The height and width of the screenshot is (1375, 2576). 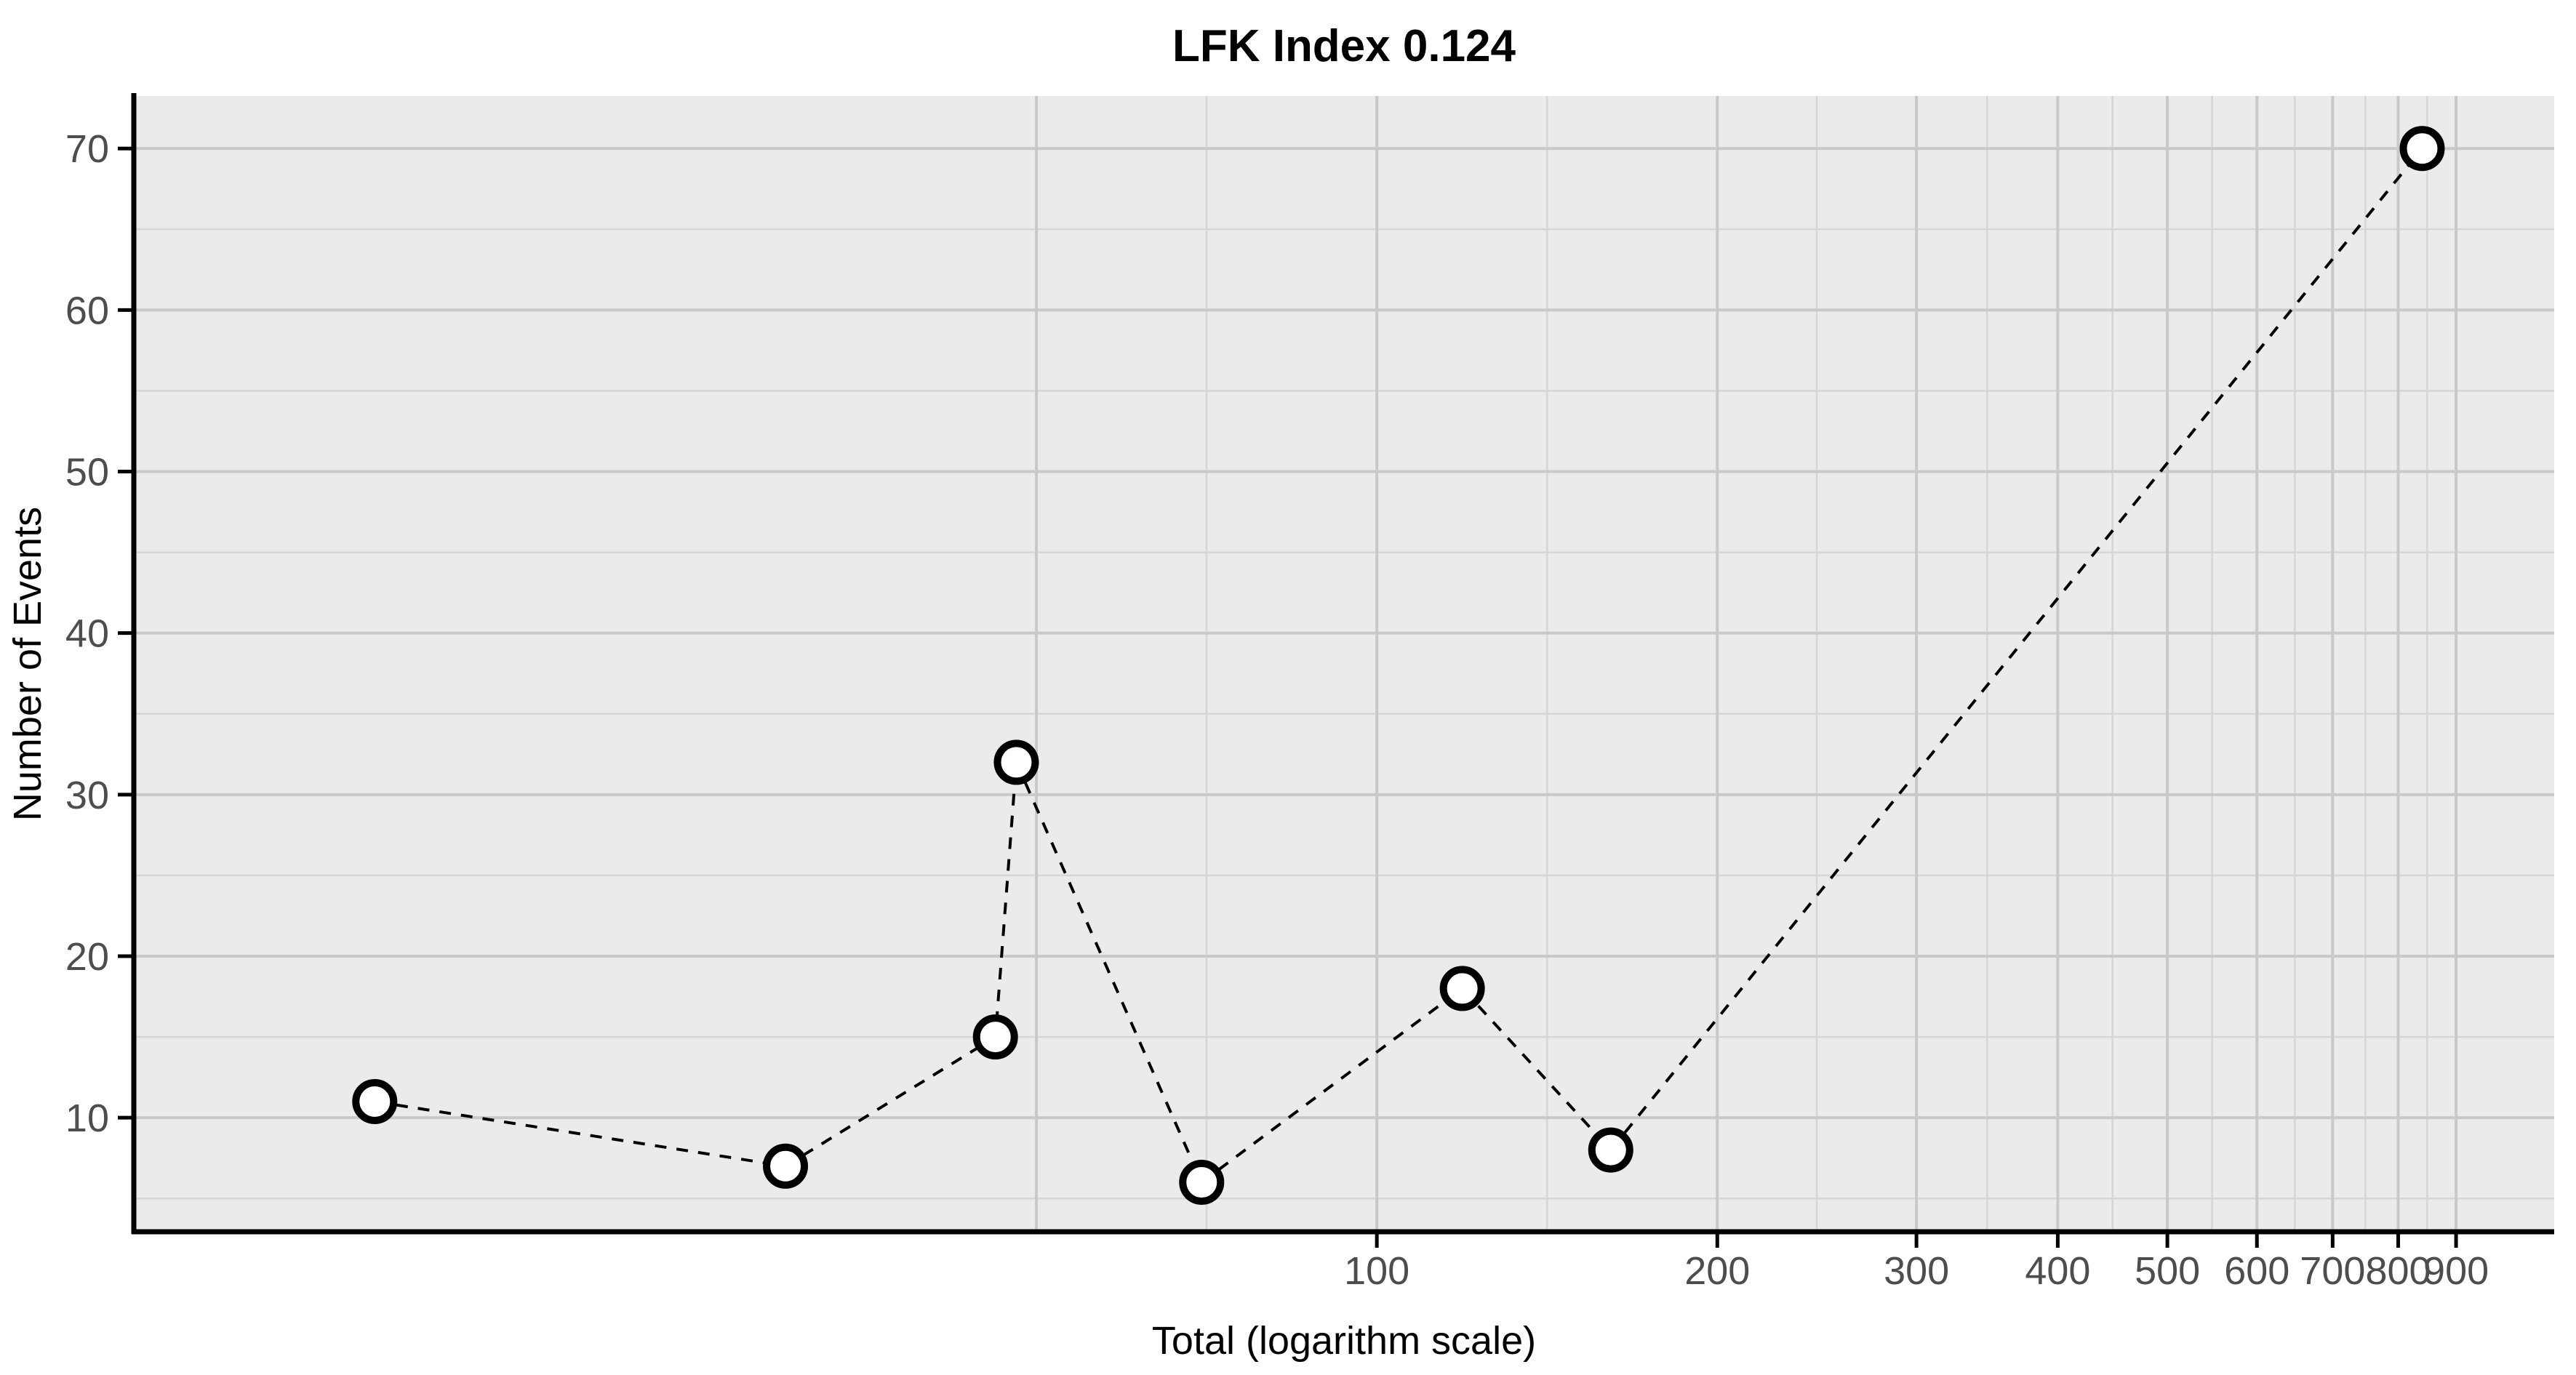 I want to click on x-tick-label: 900, so click(x=2456, y=1271).